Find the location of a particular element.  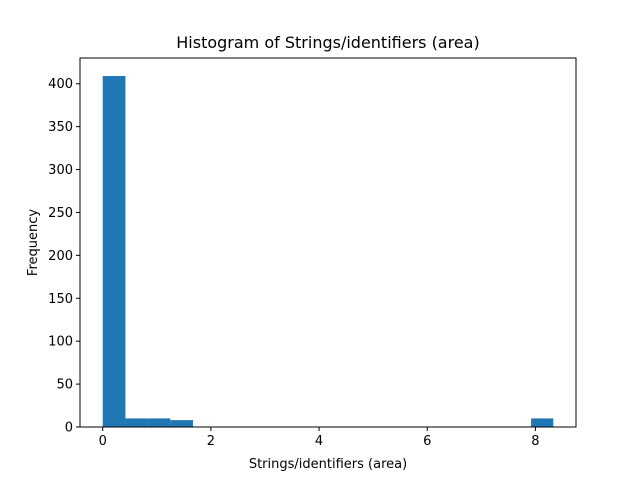

y-tick-label-0: 0 is located at coordinates (69, 428).